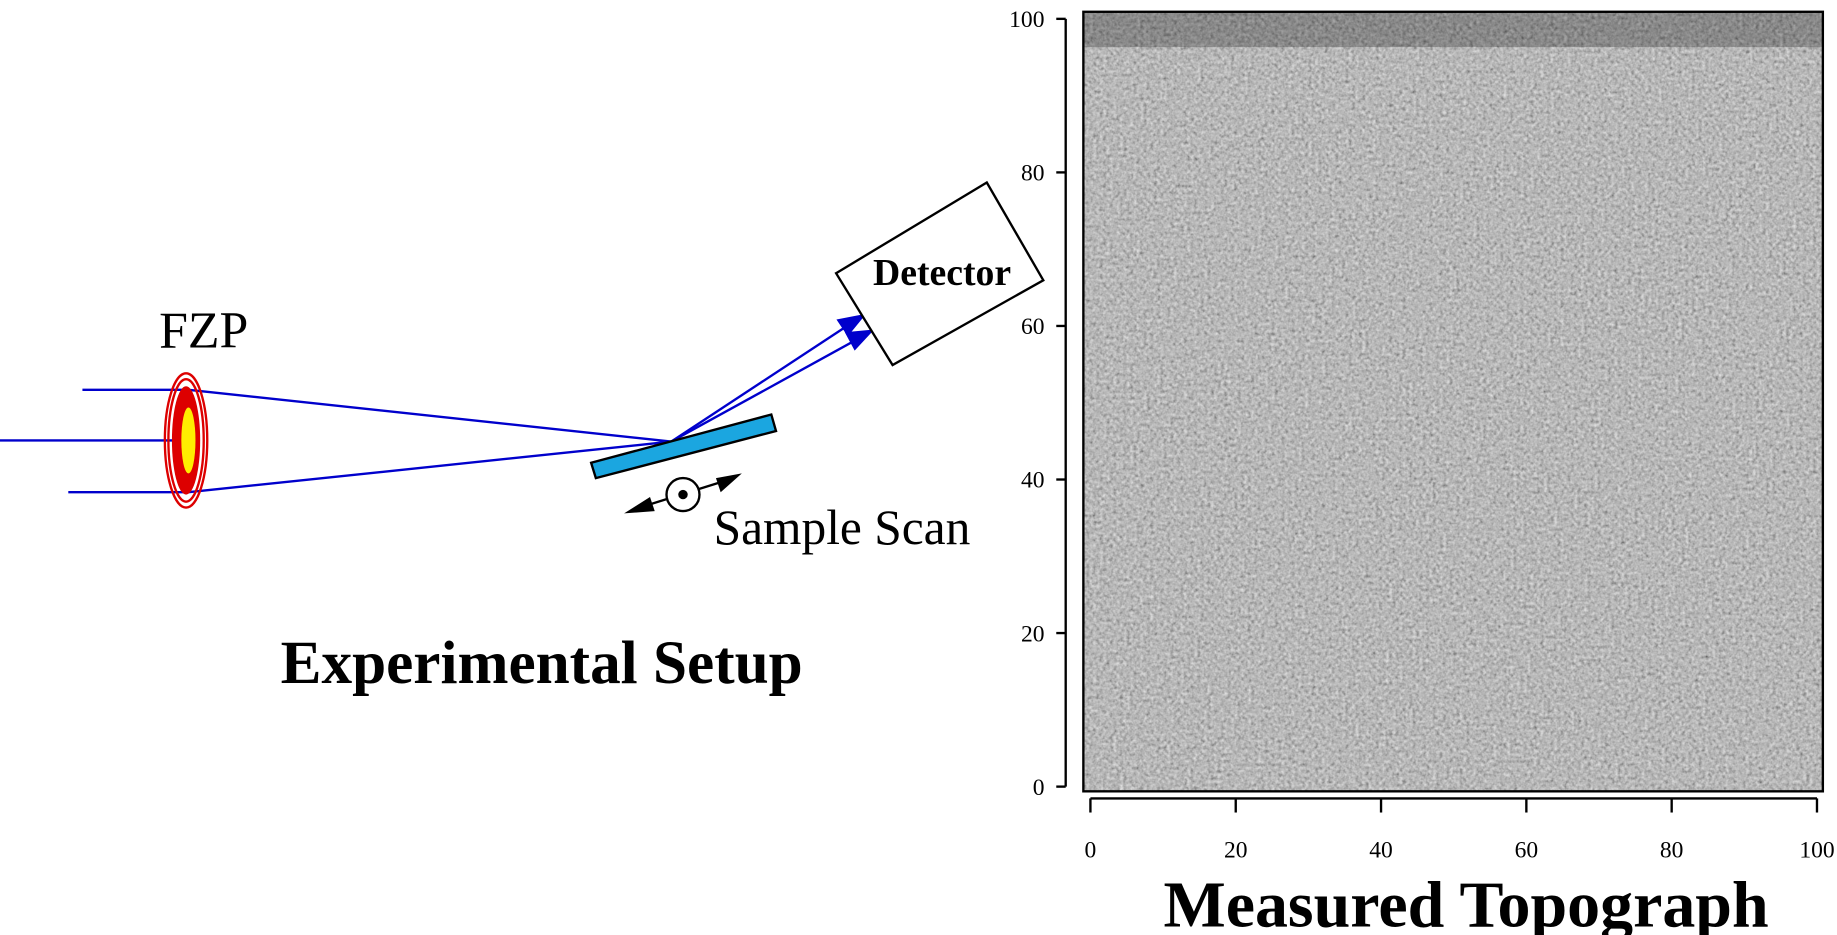 Image resolution: width=1837 pixels, height=935 pixels. Describe the element at coordinates (437, 403) in the screenshot. I see `beams` at that location.